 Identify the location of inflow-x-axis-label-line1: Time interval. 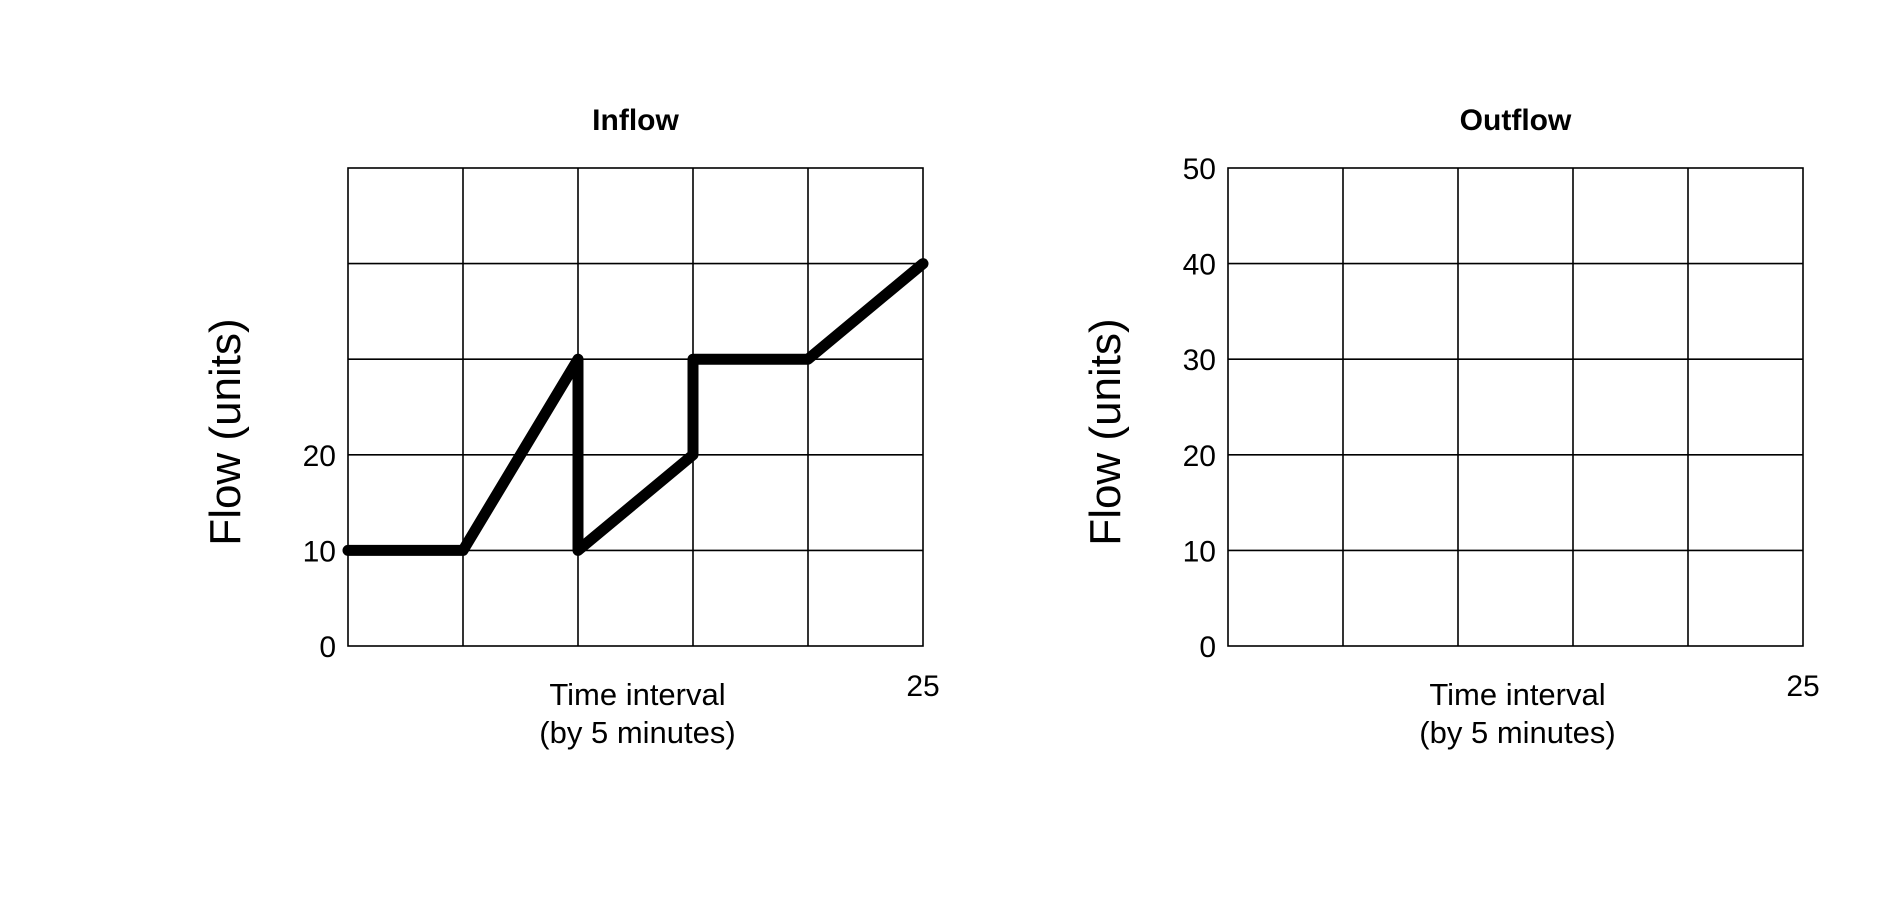
(637, 694).